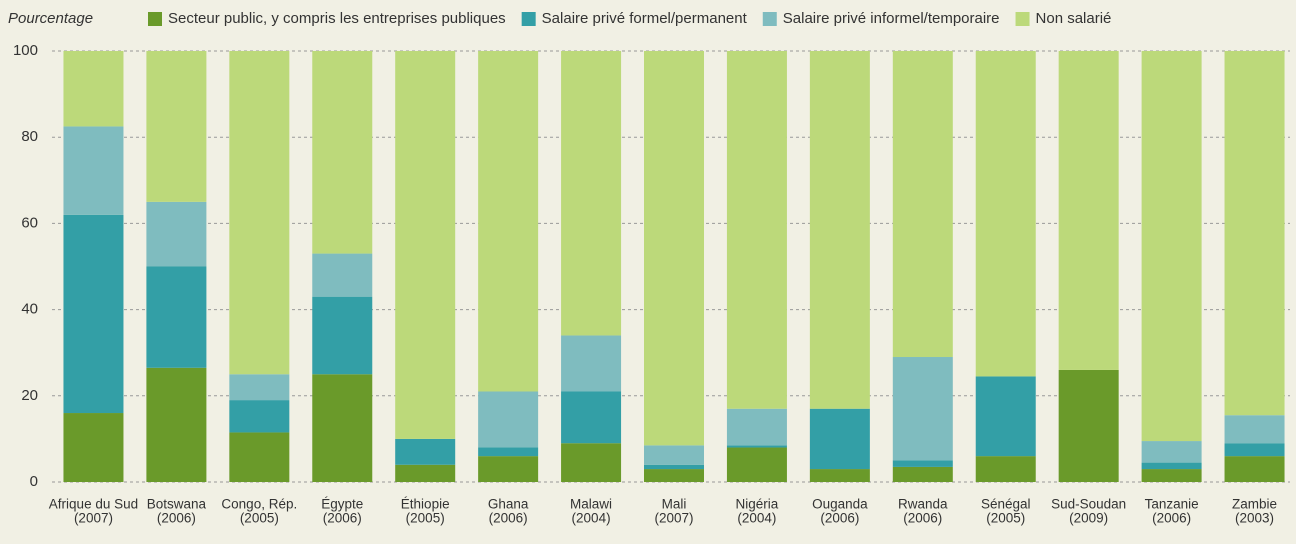 This screenshot has height=544, width=1296. Describe the element at coordinates (34, 481) in the screenshot. I see `y-tick-label: 0` at that location.